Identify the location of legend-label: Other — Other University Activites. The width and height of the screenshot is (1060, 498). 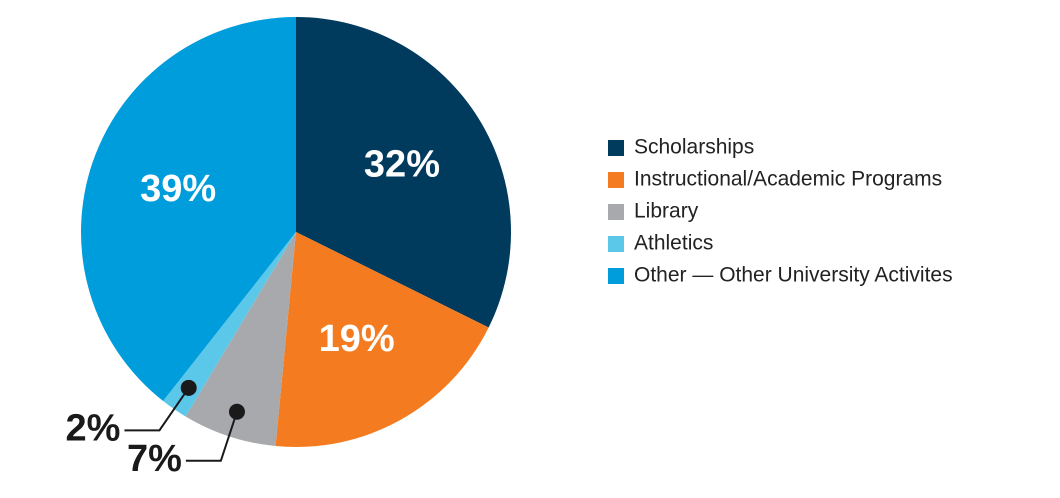
(793, 275).